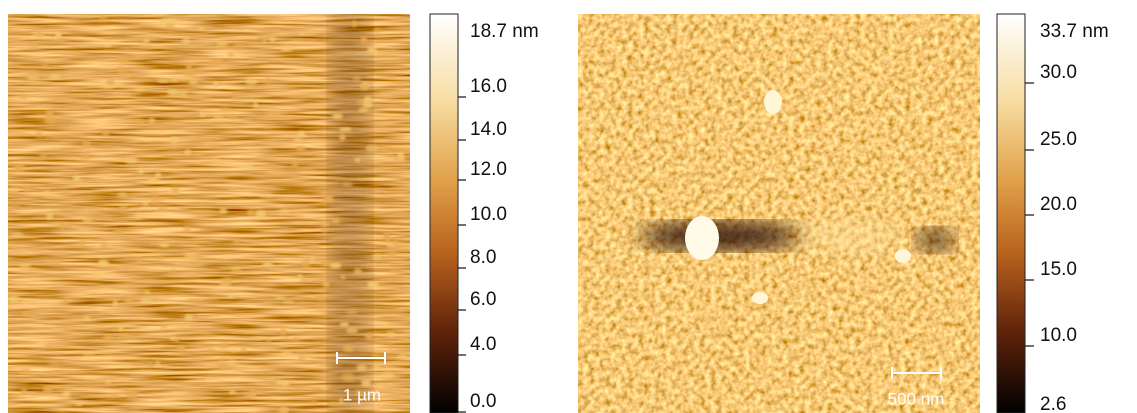 Image resolution: width=1137 pixels, height=413 pixels. I want to click on colorbar, so click(444, 213).